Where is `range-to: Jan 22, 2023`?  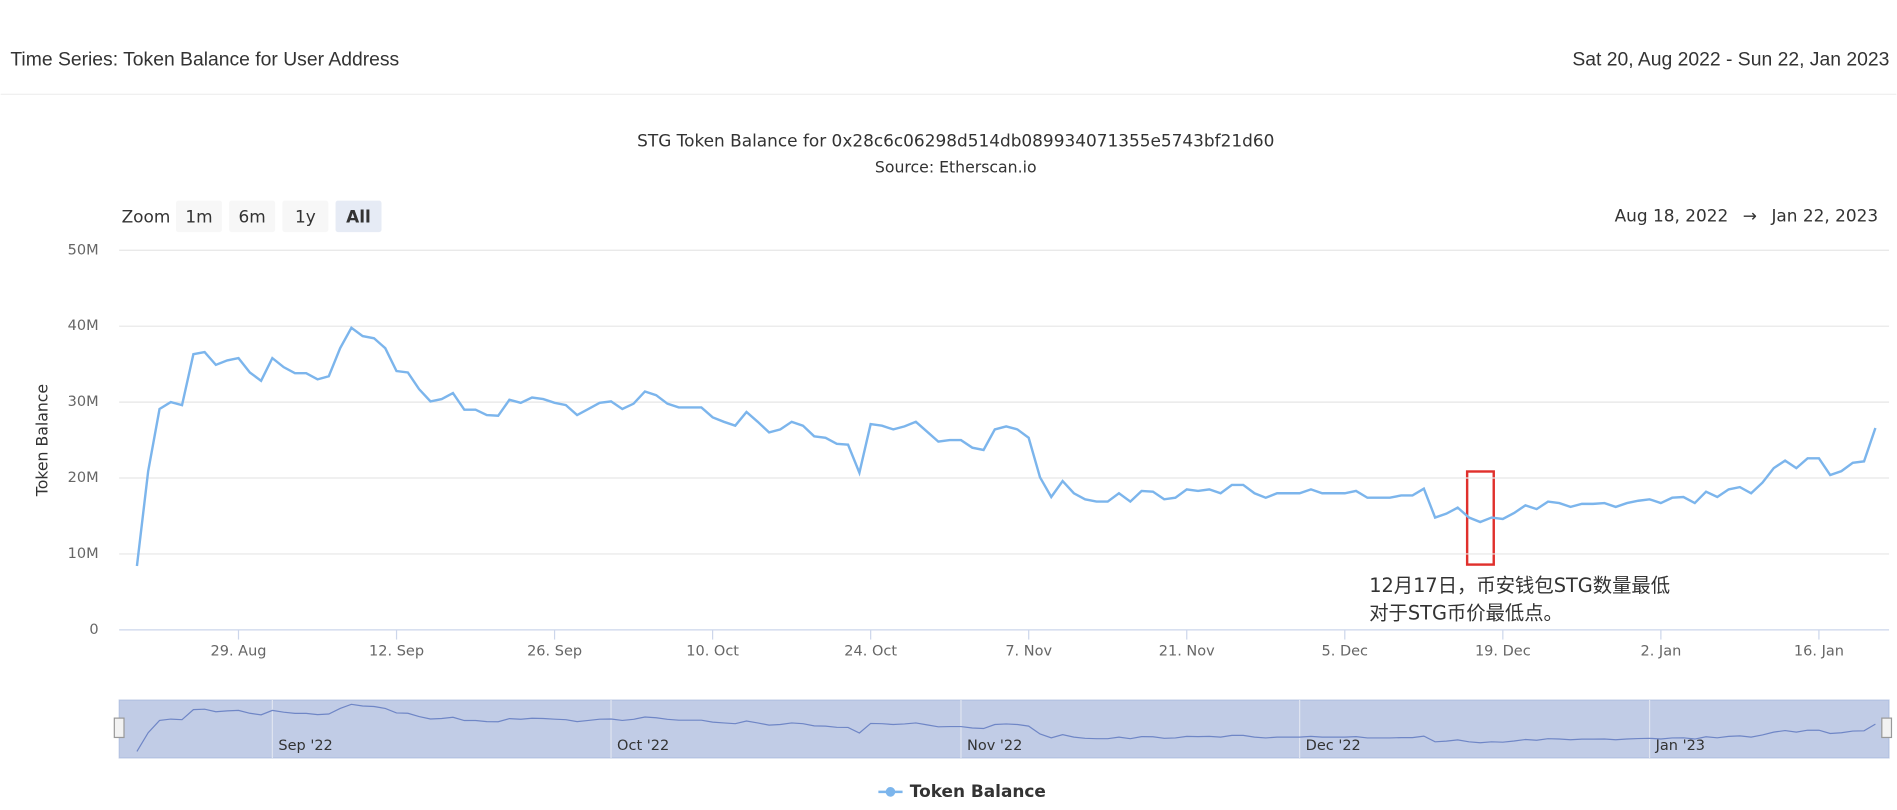
range-to: Jan 22, 2023 is located at coordinates (1824, 215).